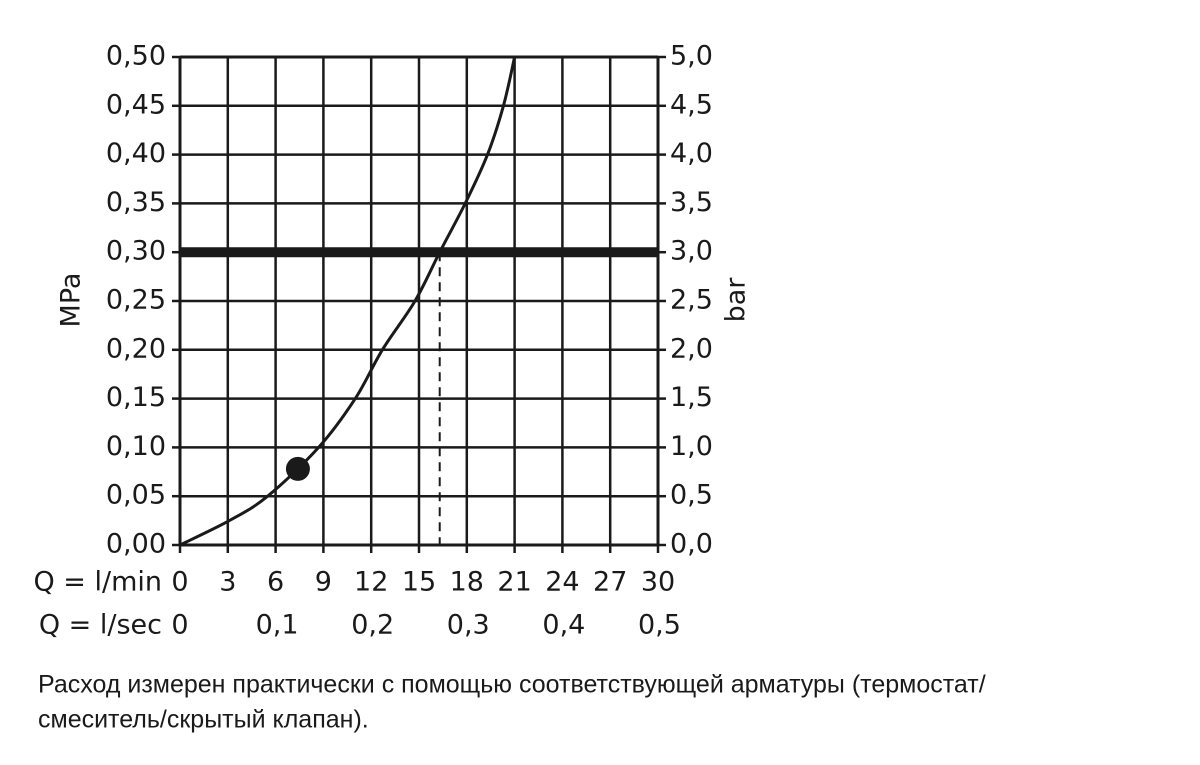  Describe the element at coordinates (179, 625) in the screenshot. I see `x2-tick-label: 0` at that location.